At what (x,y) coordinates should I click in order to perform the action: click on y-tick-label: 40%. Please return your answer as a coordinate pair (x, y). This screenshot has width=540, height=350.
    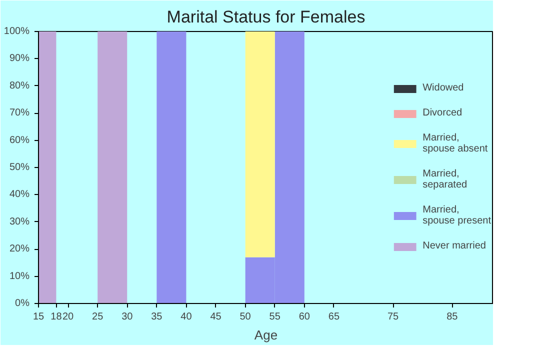
    Looking at the image, I should click on (19, 194).